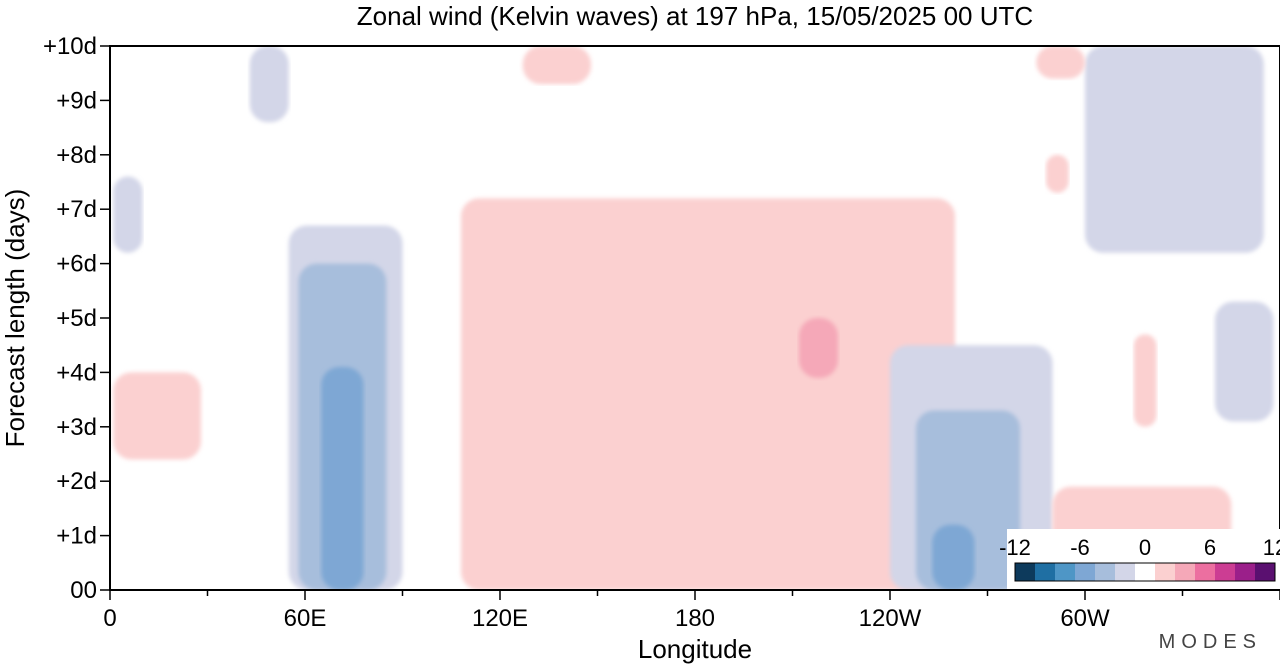 The height and width of the screenshot is (664, 1280). Describe the element at coordinates (305, 618) in the screenshot. I see `x-tick-label: 60E` at that location.